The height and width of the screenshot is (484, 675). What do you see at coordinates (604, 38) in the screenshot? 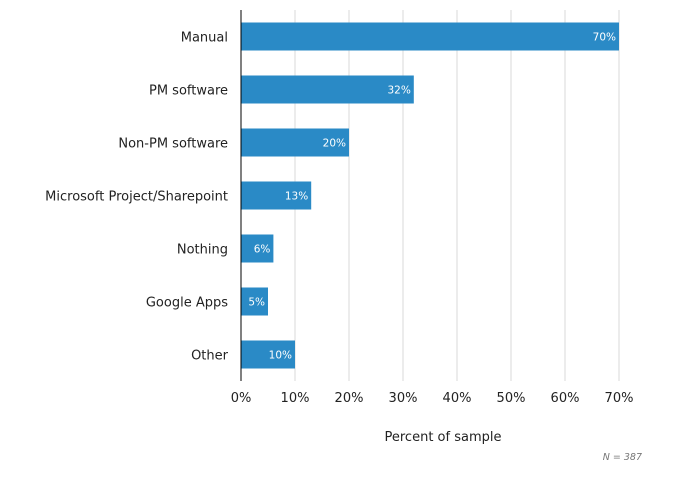
I see `data-label: 70%` at bounding box center [604, 38].